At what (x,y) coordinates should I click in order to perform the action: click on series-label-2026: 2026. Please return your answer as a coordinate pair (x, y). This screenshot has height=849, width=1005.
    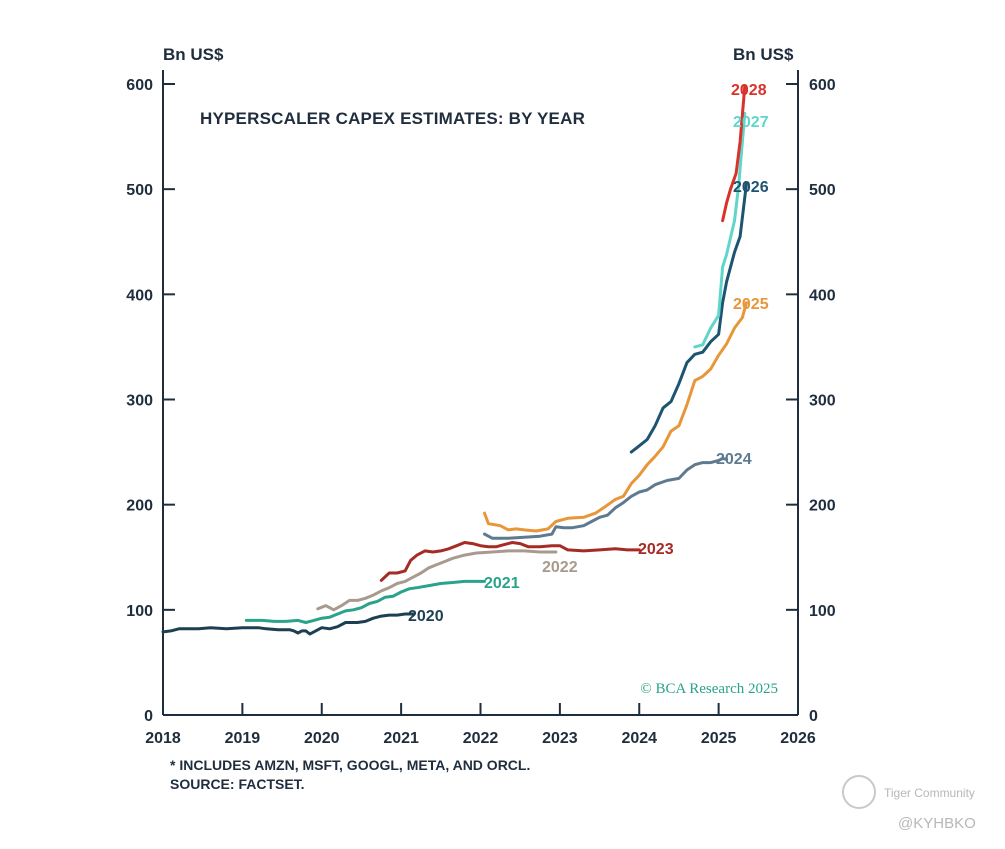
    Looking at the image, I should click on (751, 187).